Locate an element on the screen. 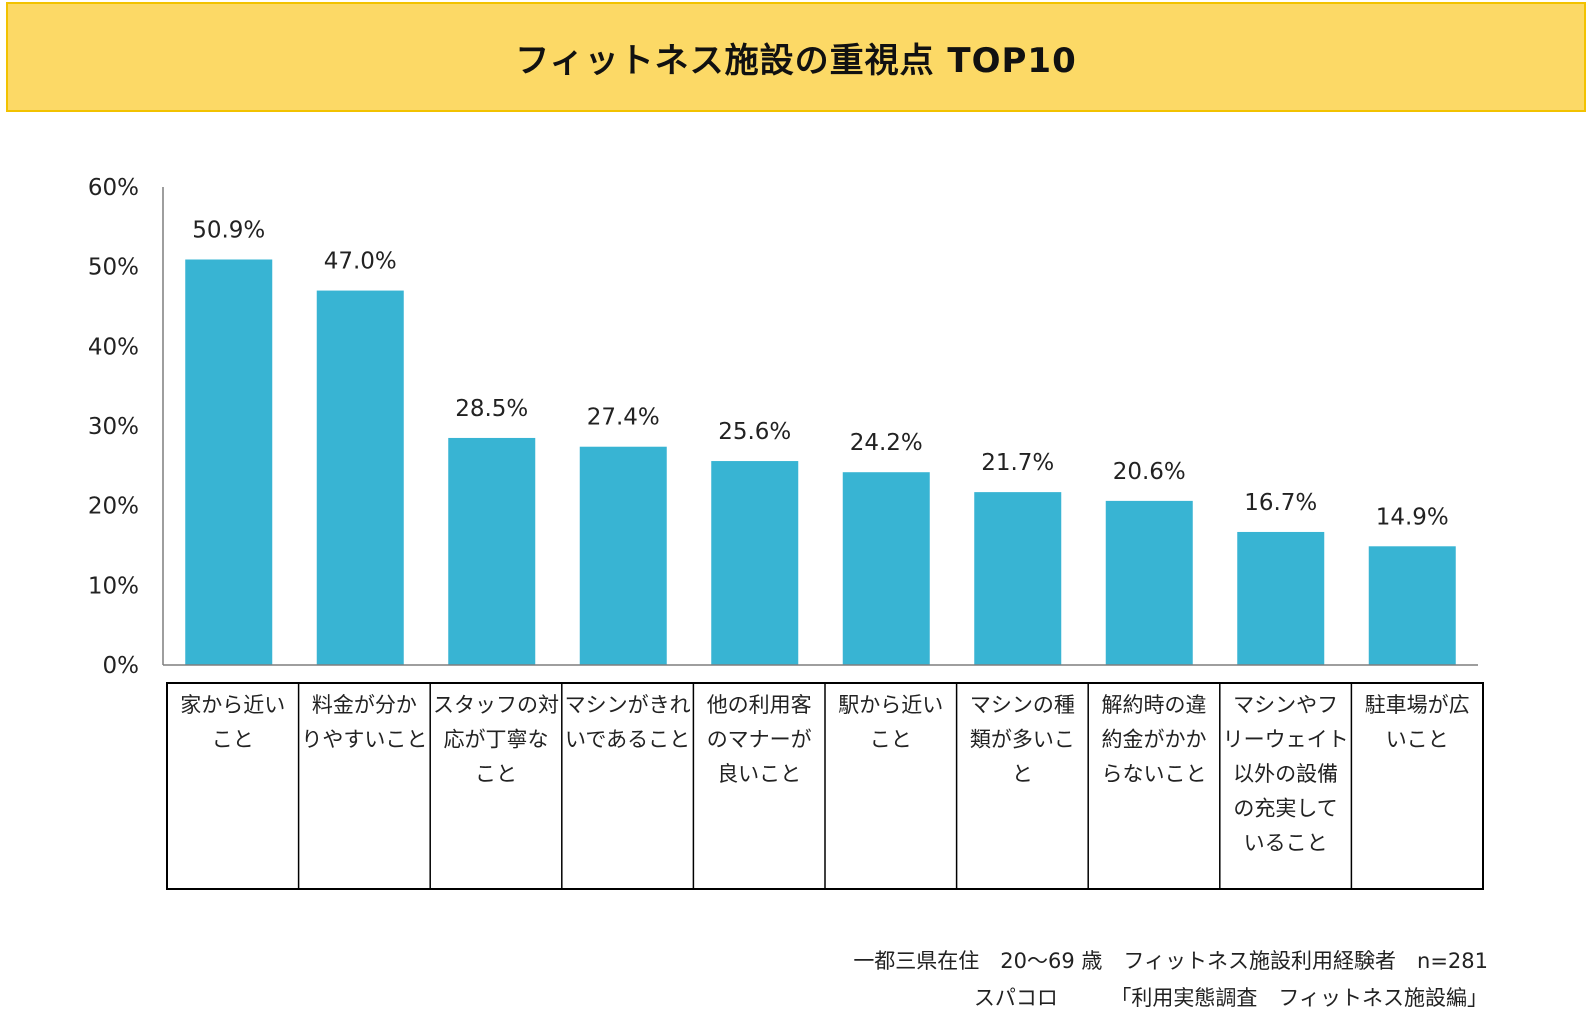 The image size is (1596, 1033). category-label: 約金がかか is located at coordinates (1154, 740).